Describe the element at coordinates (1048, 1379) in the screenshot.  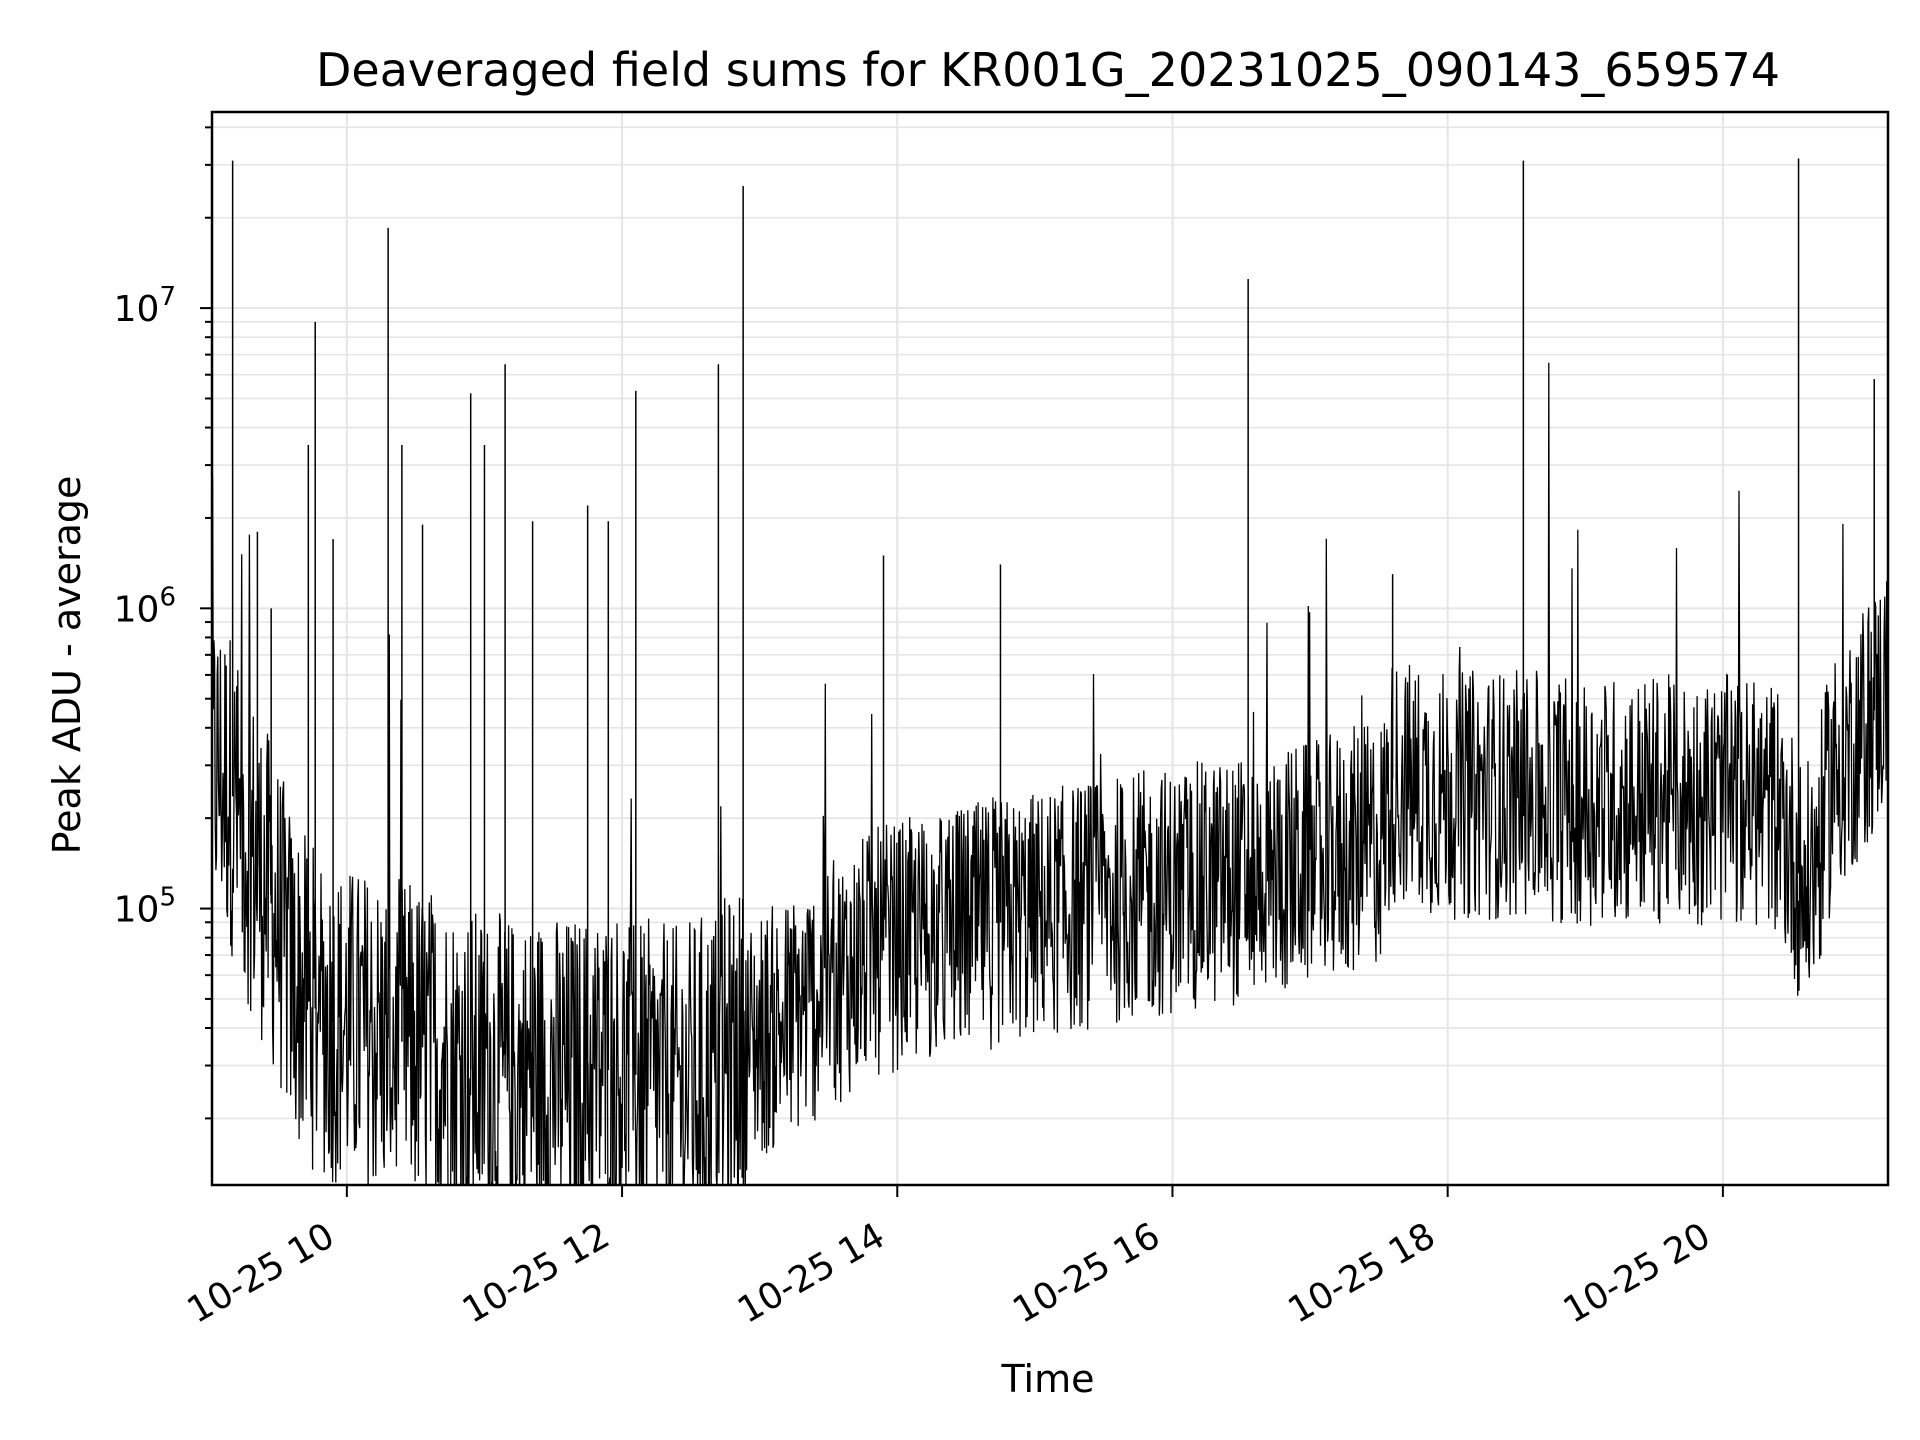
I see `x-axis-title: Time` at that location.